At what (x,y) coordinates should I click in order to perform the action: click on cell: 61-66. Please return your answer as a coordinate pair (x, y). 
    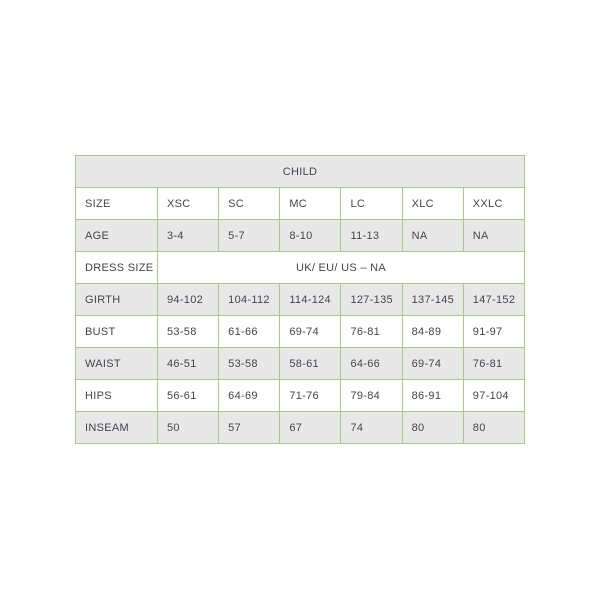
    Looking at the image, I should click on (249, 331).